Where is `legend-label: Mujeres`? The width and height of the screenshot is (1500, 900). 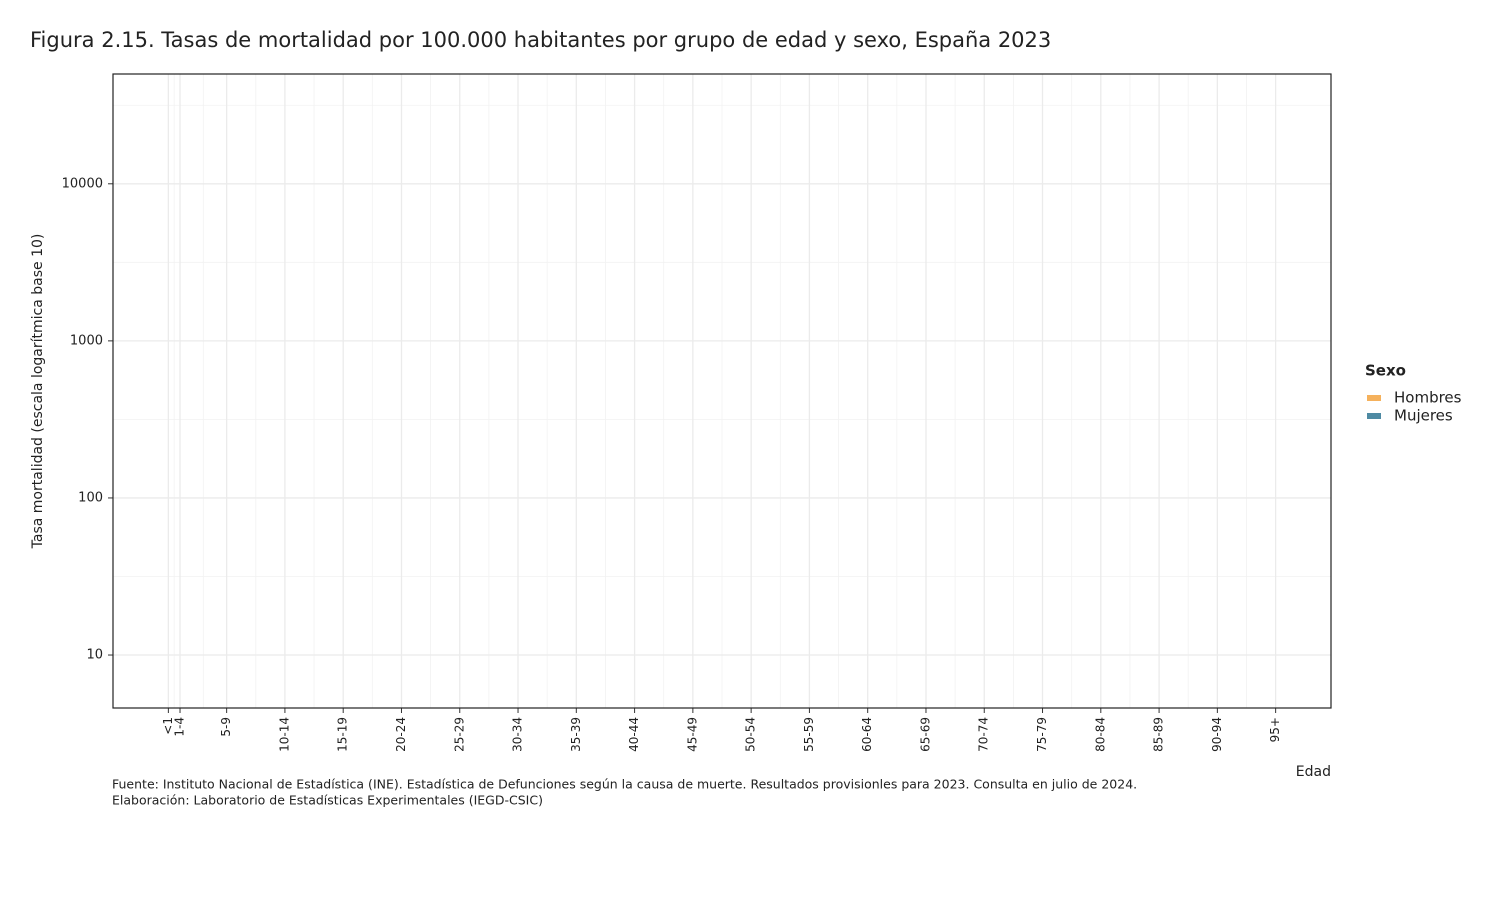 legend-label: Mujeres is located at coordinates (1423, 416).